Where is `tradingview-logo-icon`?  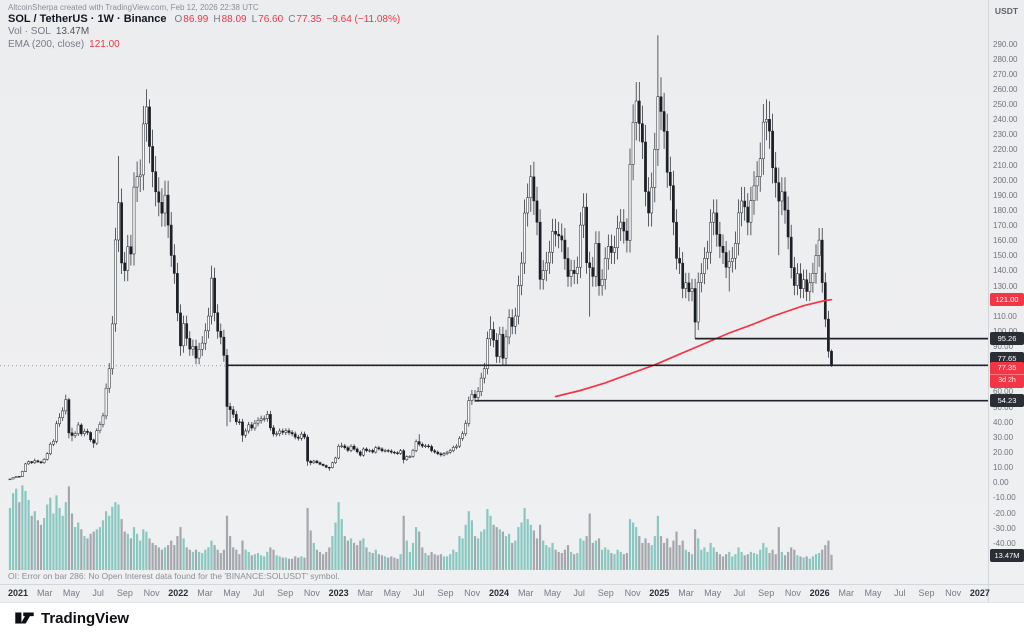
tradingview-logo-icon is located at coordinates (24, 618).